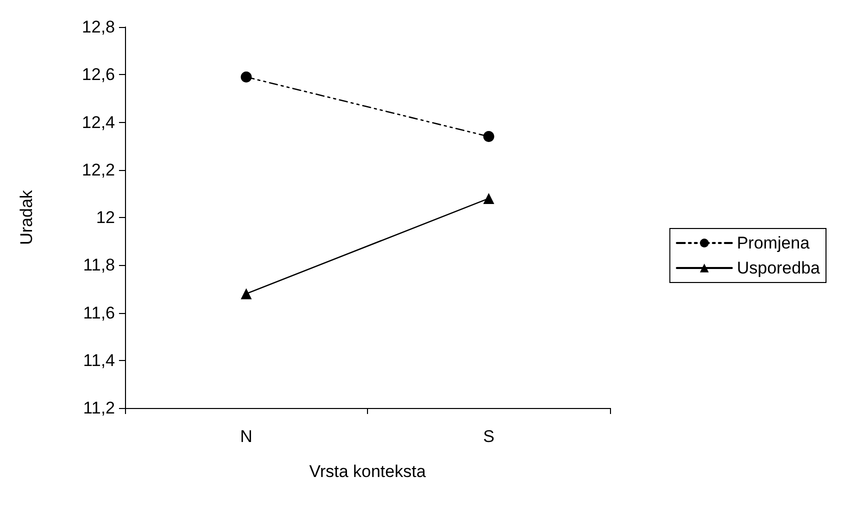 The height and width of the screenshot is (511, 853). What do you see at coordinates (246, 436) in the screenshot?
I see `x-tick-label: N` at bounding box center [246, 436].